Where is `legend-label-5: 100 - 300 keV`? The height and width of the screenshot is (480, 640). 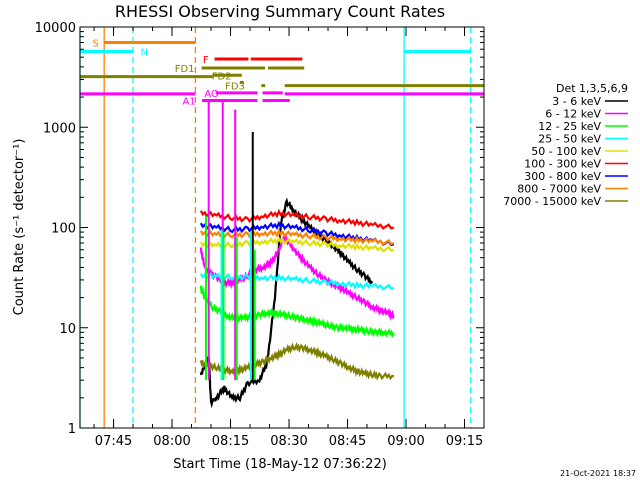 legend-label-5: 100 - 300 keV is located at coordinates (562, 164).